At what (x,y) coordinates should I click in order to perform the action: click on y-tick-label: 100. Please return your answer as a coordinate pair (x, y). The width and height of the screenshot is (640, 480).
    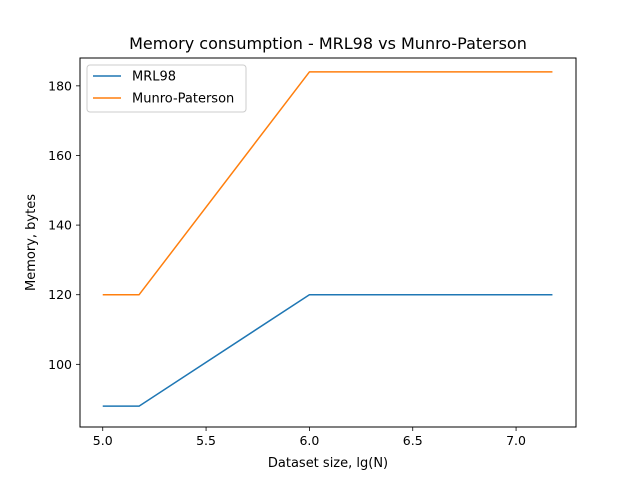
    Looking at the image, I should click on (60, 364).